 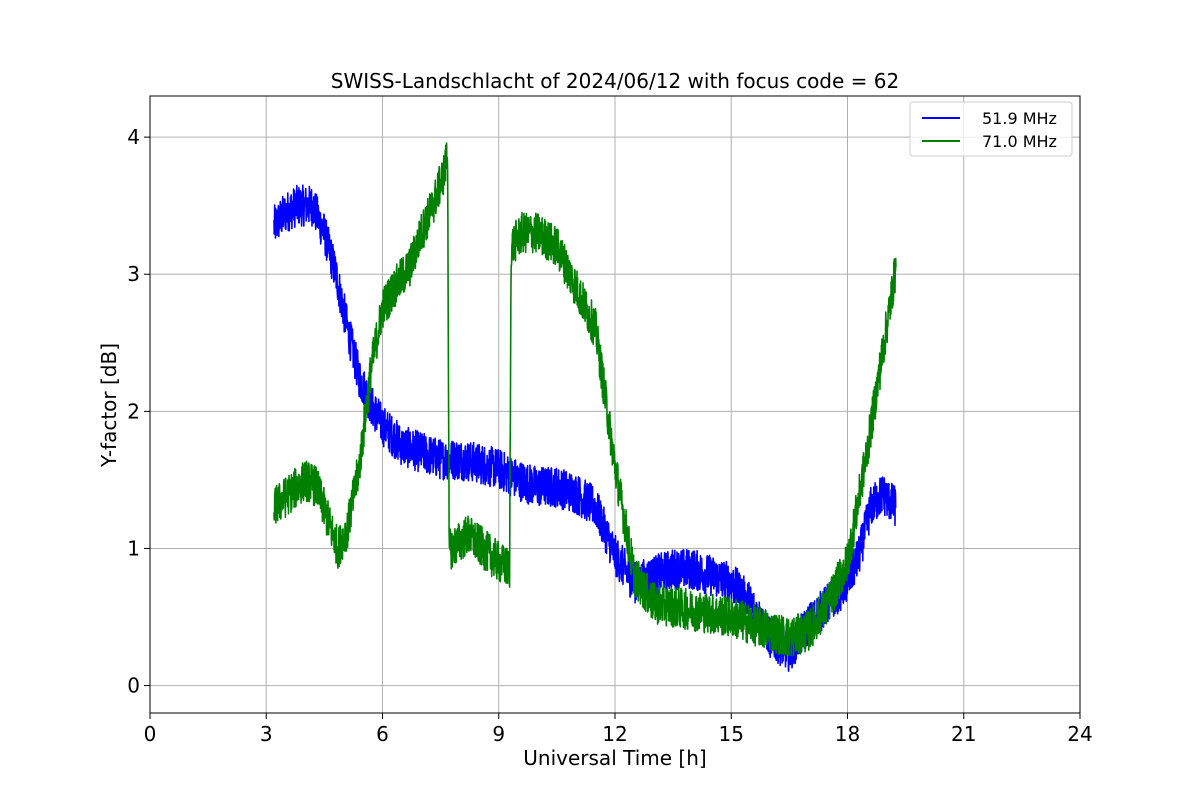 What do you see at coordinates (266, 734) in the screenshot?
I see `x-tick-label: 3` at bounding box center [266, 734].